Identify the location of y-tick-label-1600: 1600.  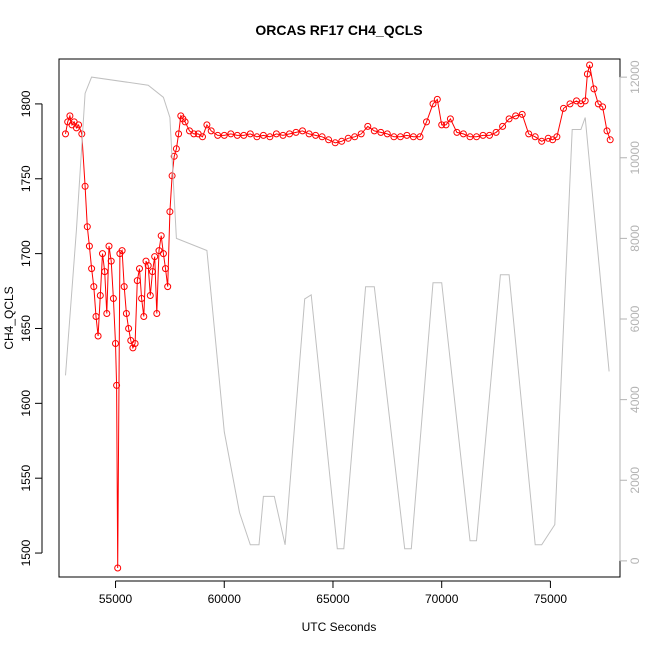
(26, 403).